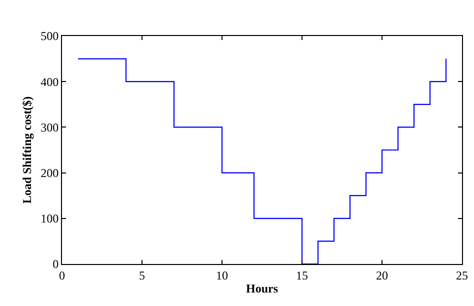  Describe the element at coordinates (262, 288) in the screenshot. I see `x-axis-title: Hours` at that location.